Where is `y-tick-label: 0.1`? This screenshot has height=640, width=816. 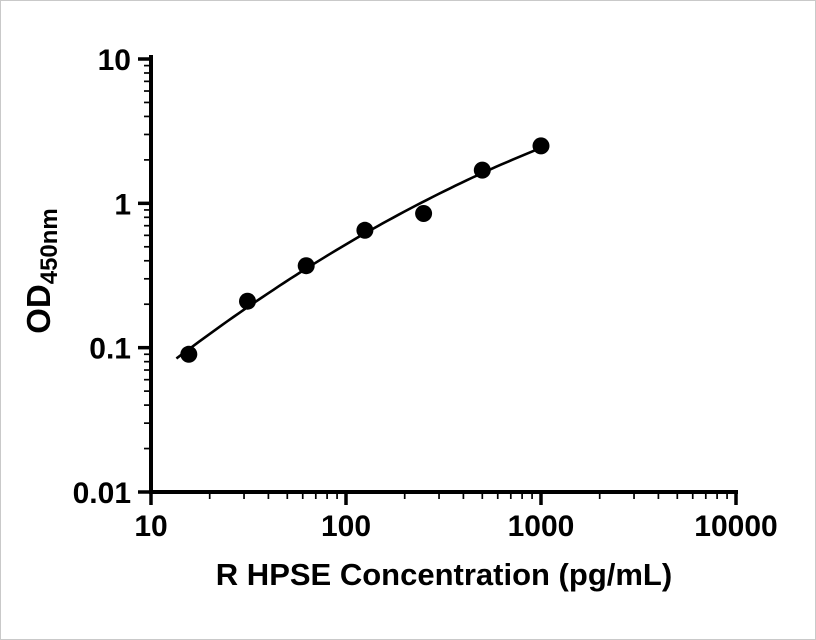 y-tick-label: 0.1 is located at coordinates (110, 349).